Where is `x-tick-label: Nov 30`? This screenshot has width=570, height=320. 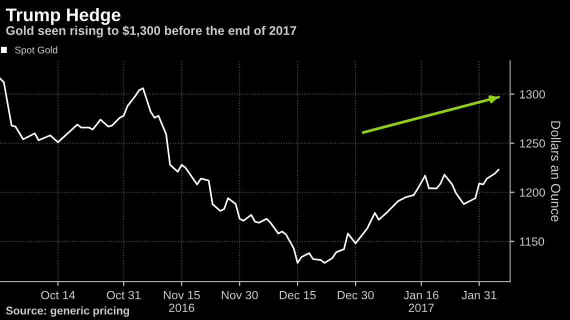
x-tick-label: Nov 30 is located at coordinates (240, 295).